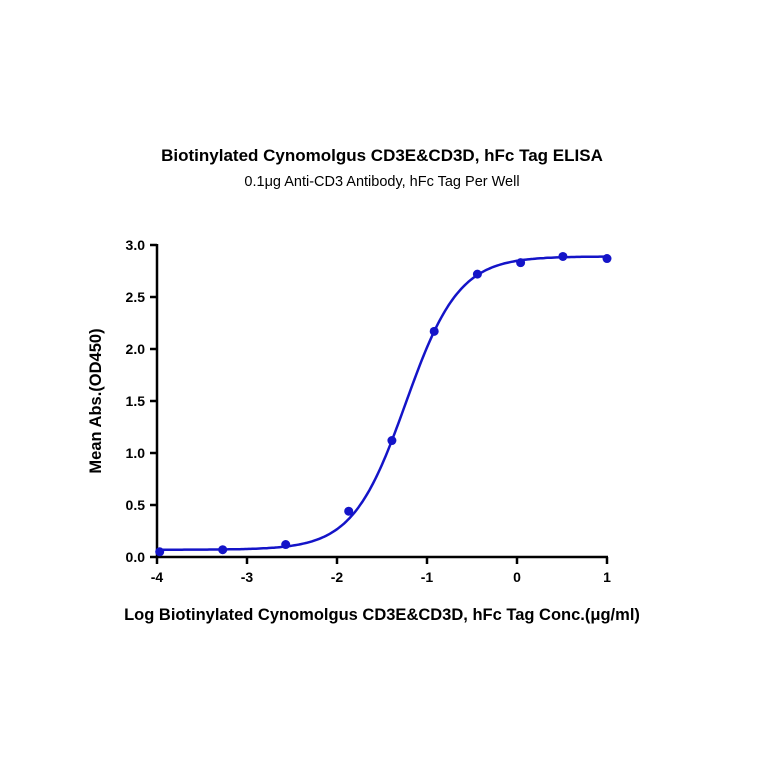 This screenshot has width=764, height=764. Describe the element at coordinates (136, 401) in the screenshot. I see `y-tick-label: 1.5` at that location.